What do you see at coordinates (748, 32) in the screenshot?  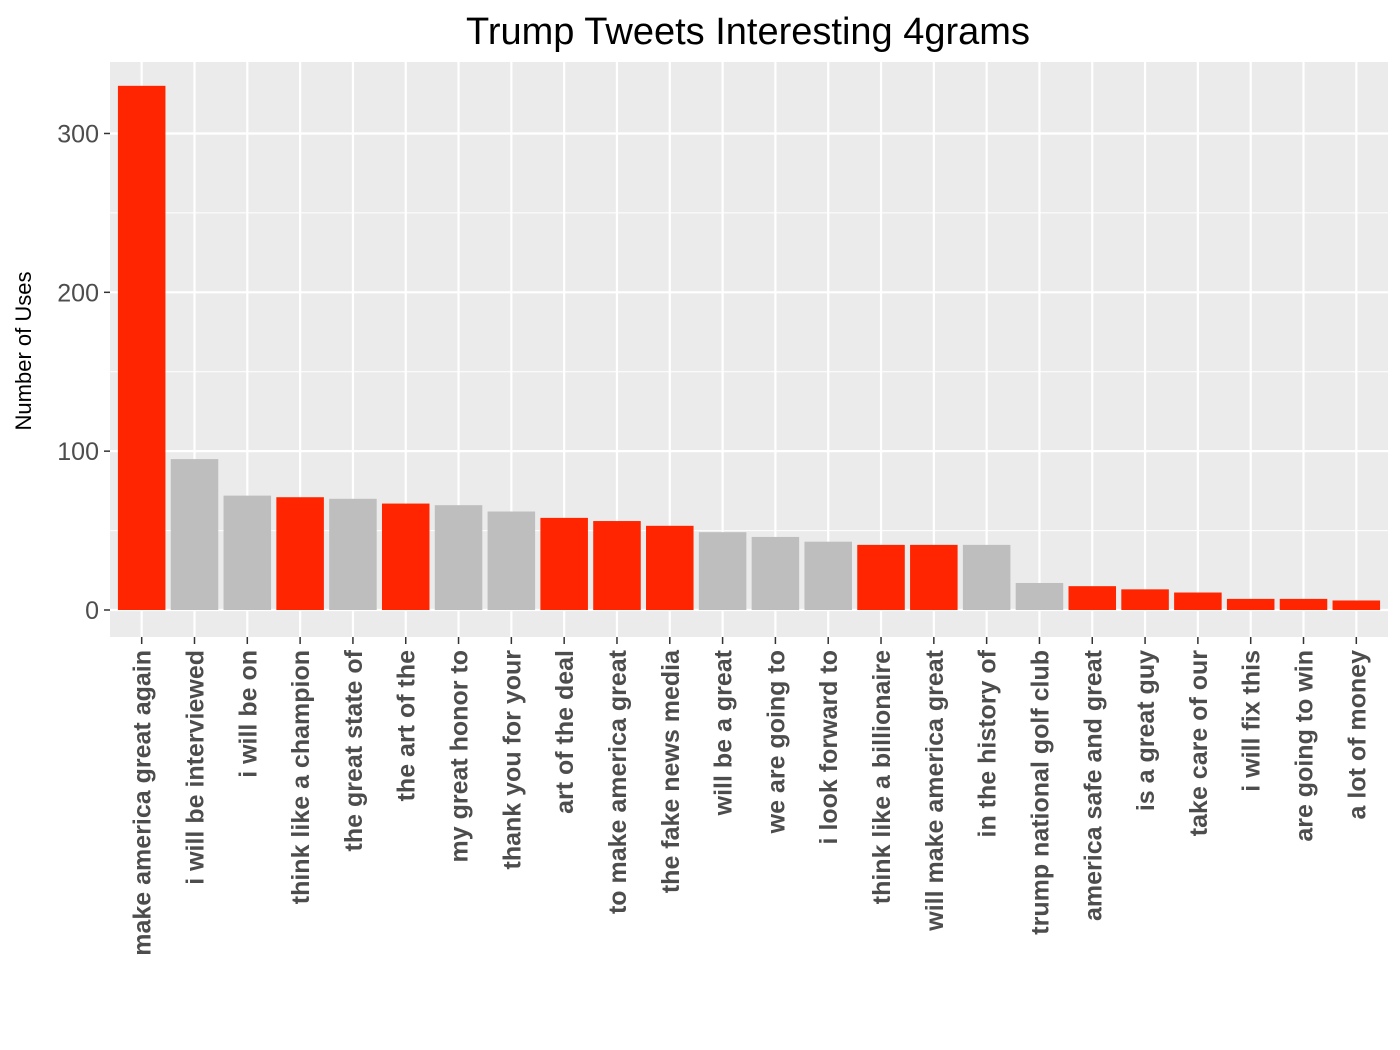 I see `chart-title: Trump Tweets Interesting 4grams` at bounding box center [748, 32].